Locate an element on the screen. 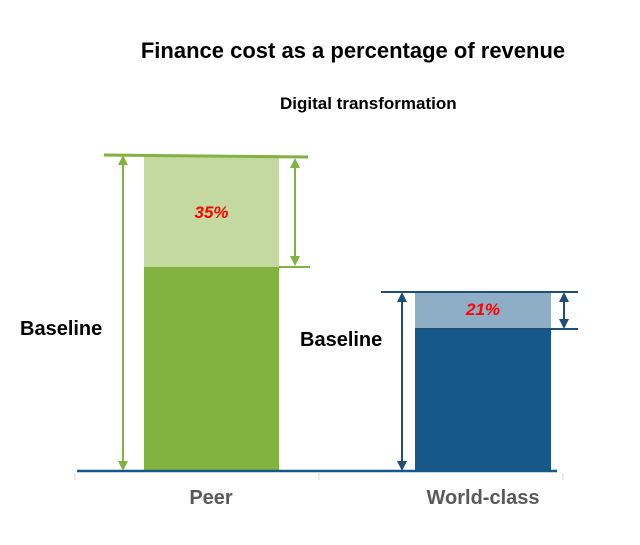 The image size is (640, 545). peer-reduction-label: 35% is located at coordinates (211, 212).